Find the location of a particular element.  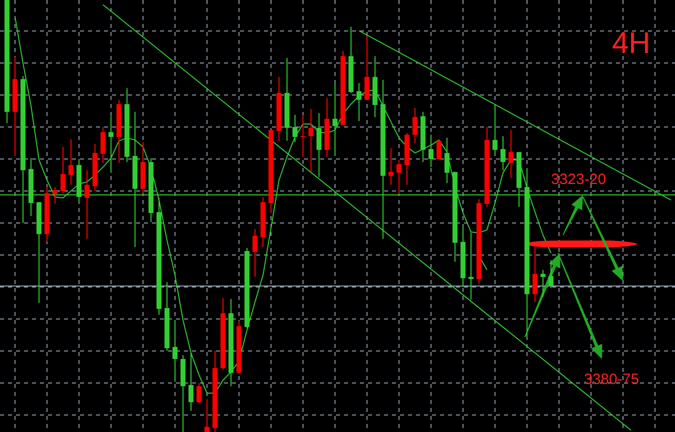

annotation: 3380-75 is located at coordinates (612, 379).